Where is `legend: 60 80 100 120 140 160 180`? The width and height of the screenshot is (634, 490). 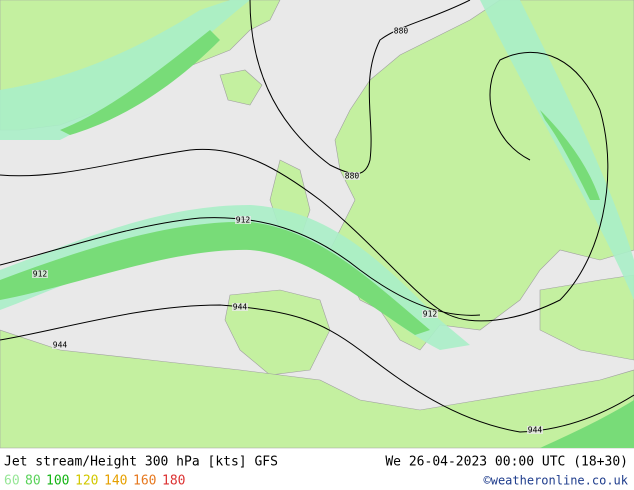 legend: 60 80 100 120 140 160 180 is located at coordinates (94, 481).